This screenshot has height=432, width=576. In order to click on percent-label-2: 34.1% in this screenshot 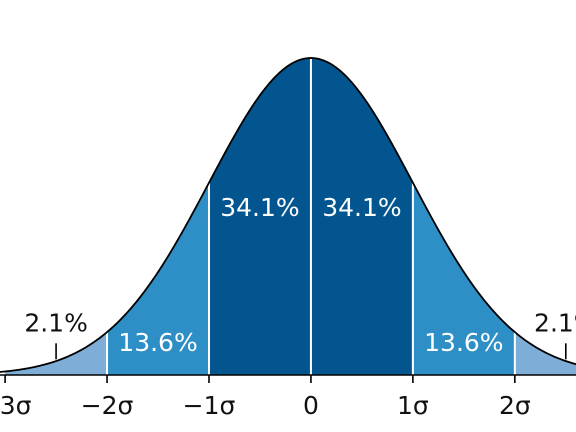, I will do `click(361, 207)`.